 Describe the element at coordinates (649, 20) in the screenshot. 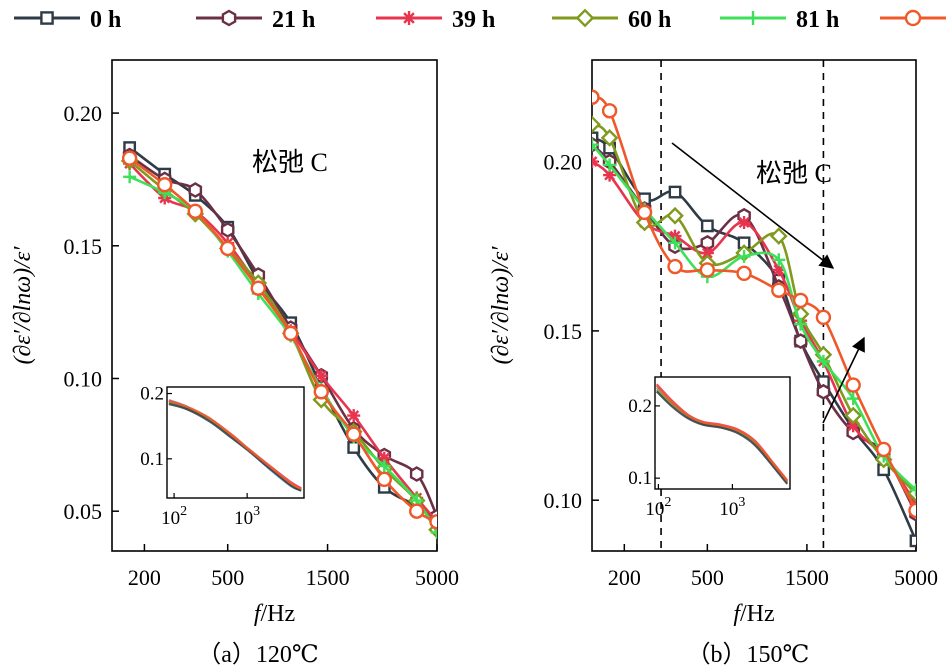

I see `legend-label: 60 h` at that location.